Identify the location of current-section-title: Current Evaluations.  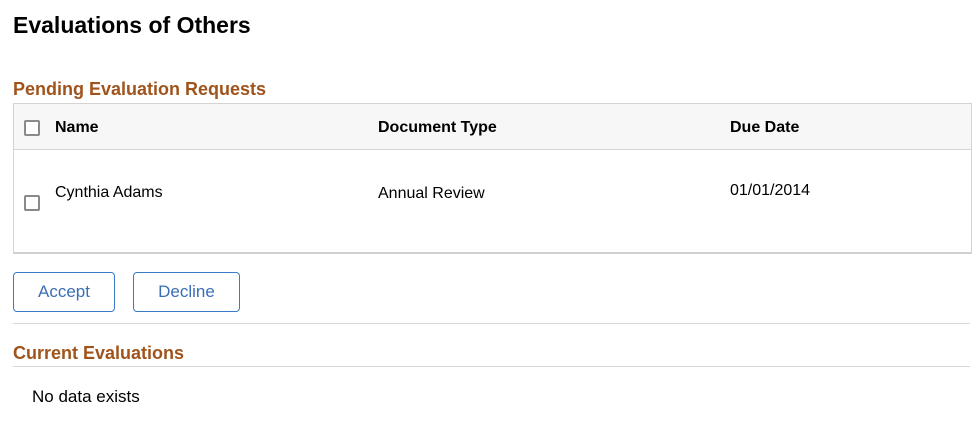
(99, 353).